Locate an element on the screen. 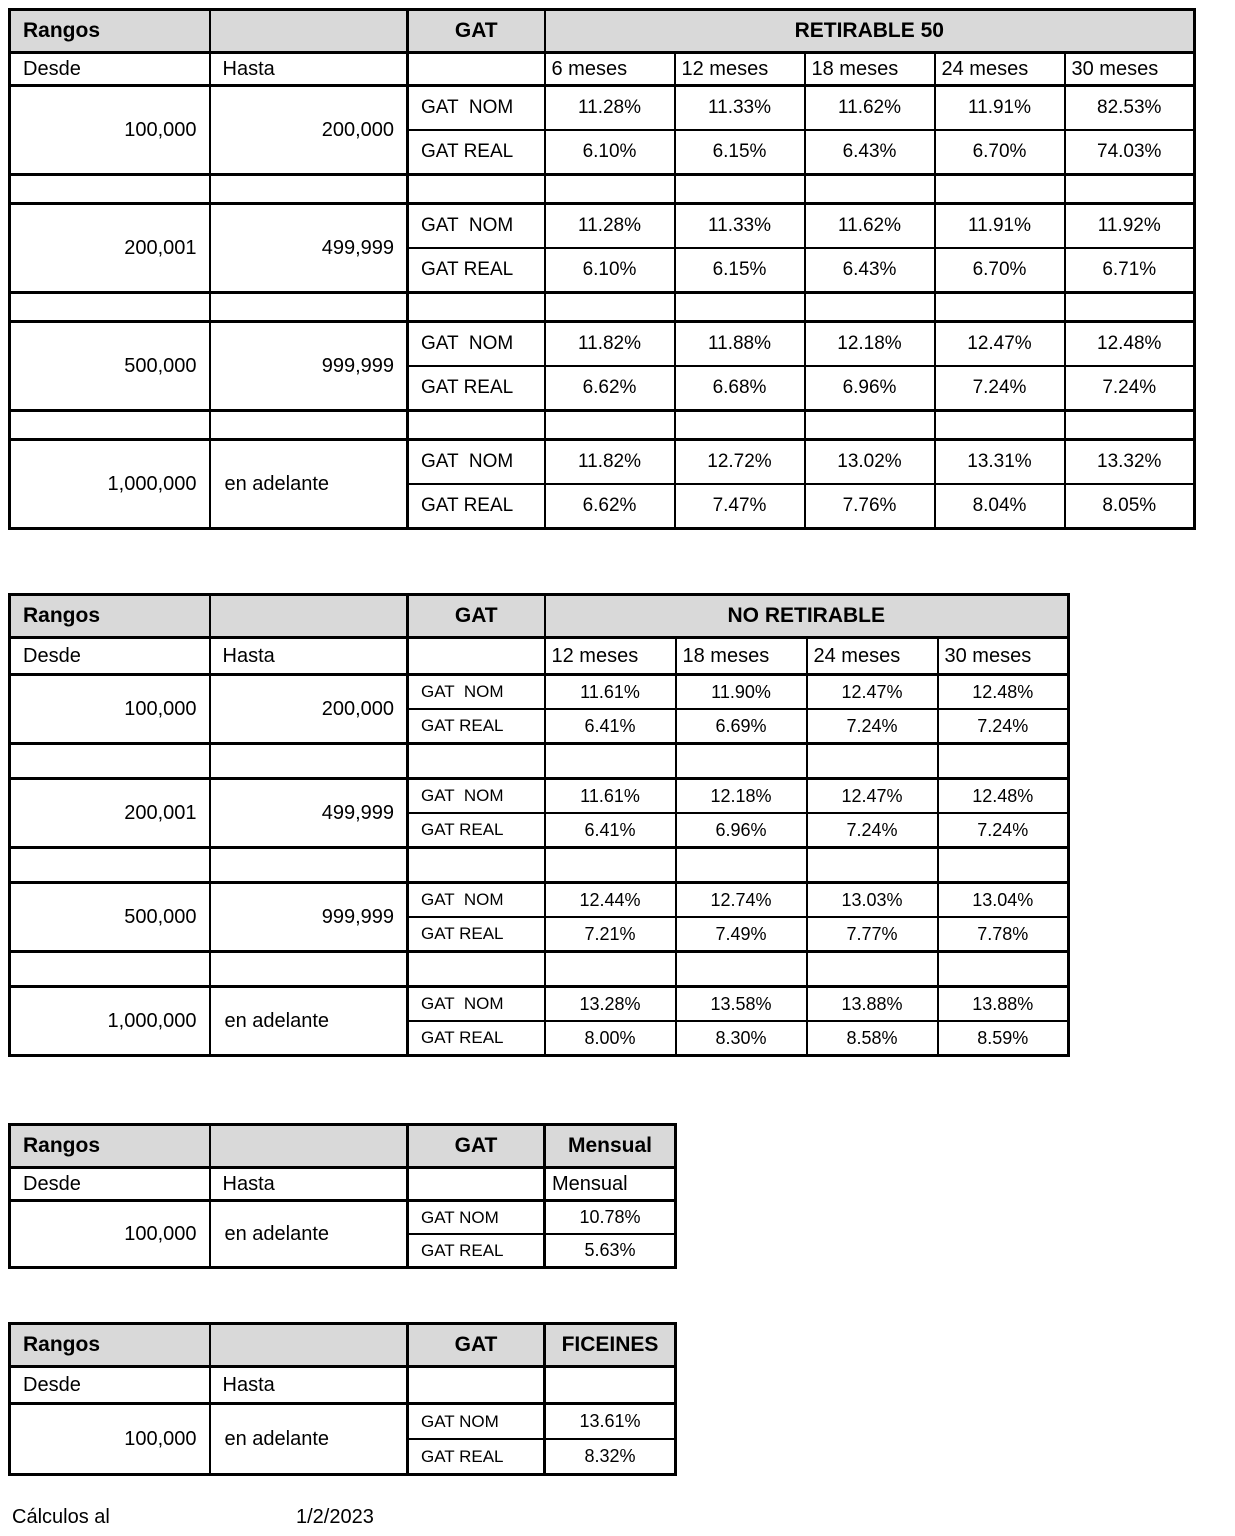 The width and height of the screenshot is (1235, 1536). rate-value: 12.74% is located at coordinates (741, 899).